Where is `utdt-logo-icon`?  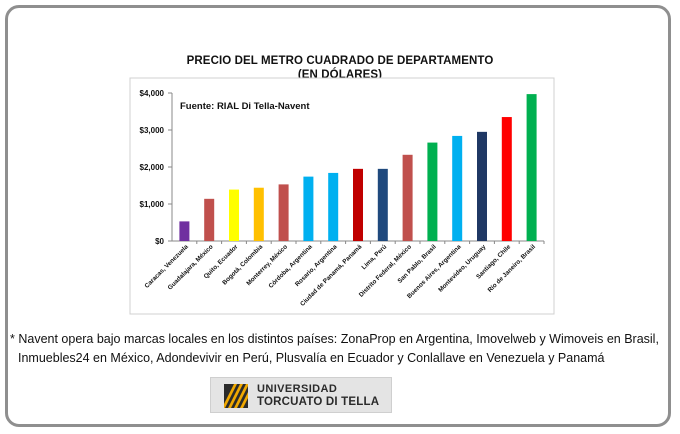
utdt-logo-icon is located at coordinates (236, 396).